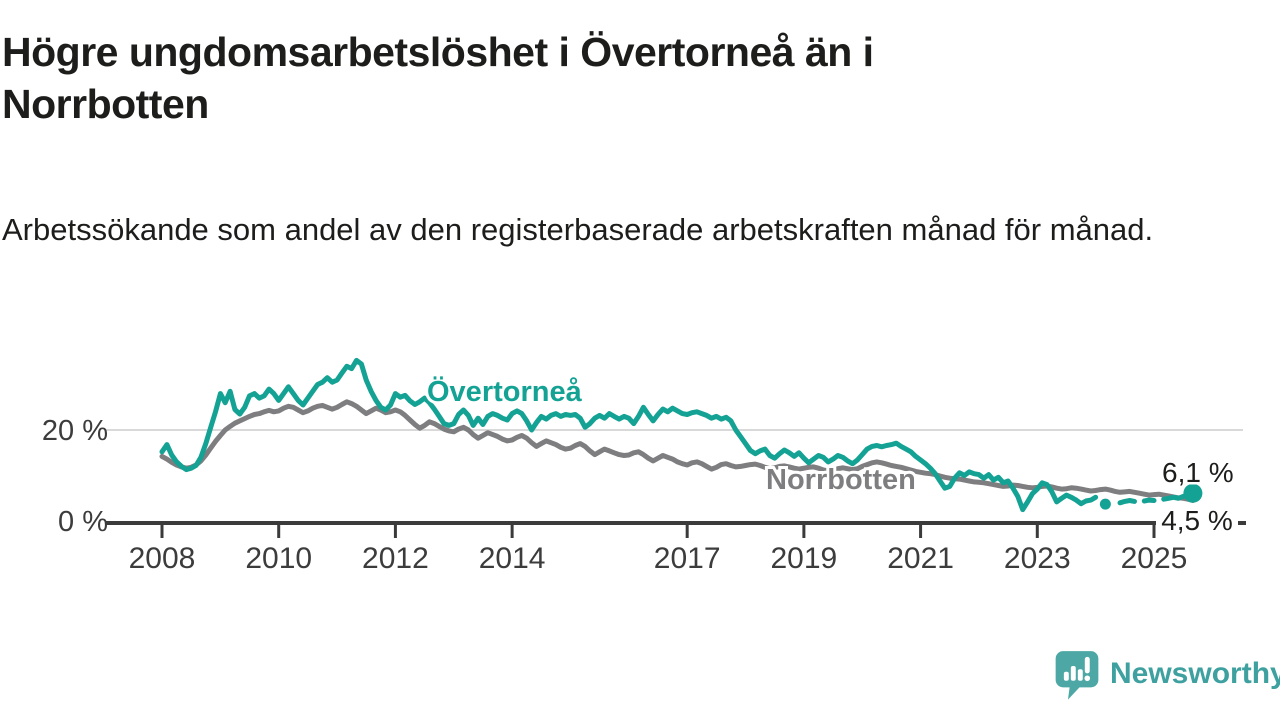 The height and width of the screenshot is (720, 1280). Describe the element at coordinates (1154, 558) in the screenshot. I see `x-axis-tick-label: 2025` at that location.